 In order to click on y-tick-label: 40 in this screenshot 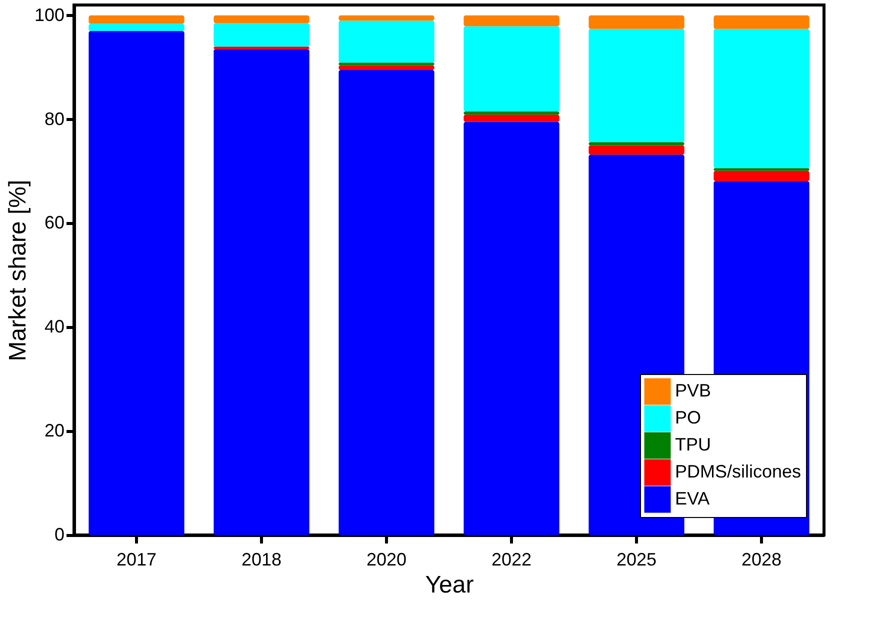, I will do `click(54, 326)`.